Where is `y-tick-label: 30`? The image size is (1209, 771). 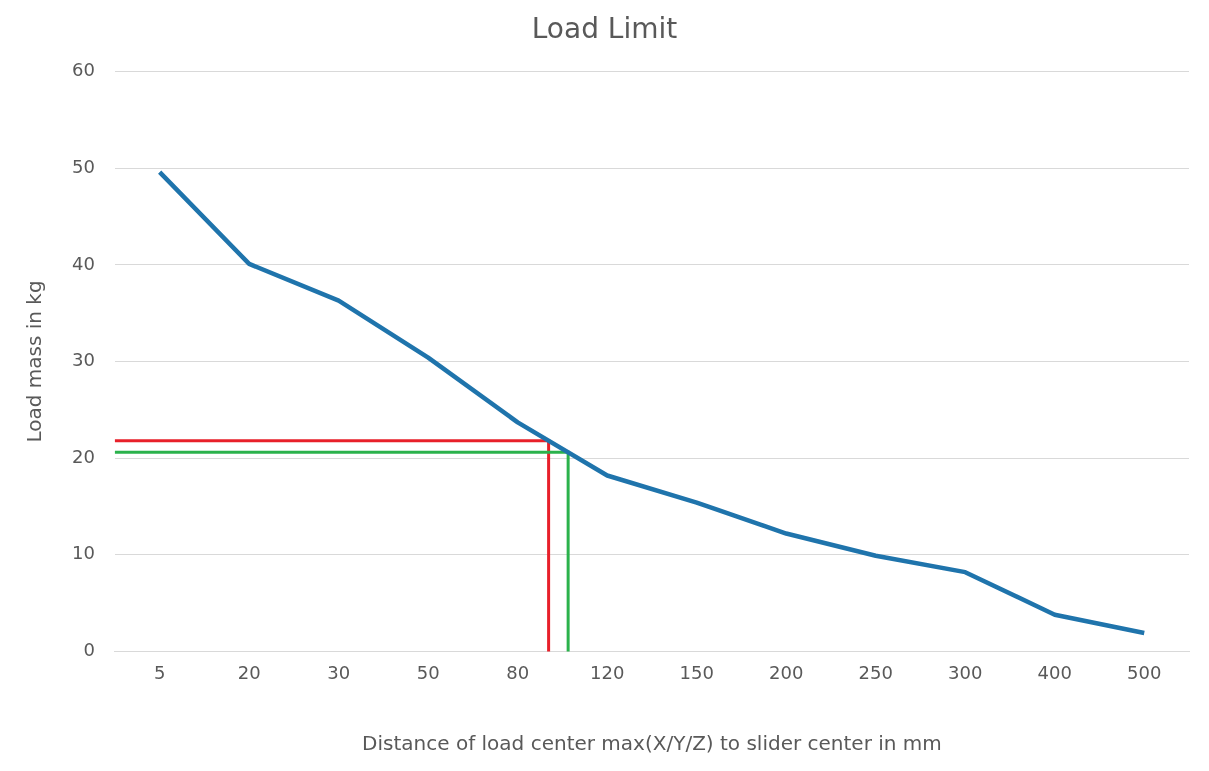 y-tick-label: 30 is located at coordinates (83, 360).